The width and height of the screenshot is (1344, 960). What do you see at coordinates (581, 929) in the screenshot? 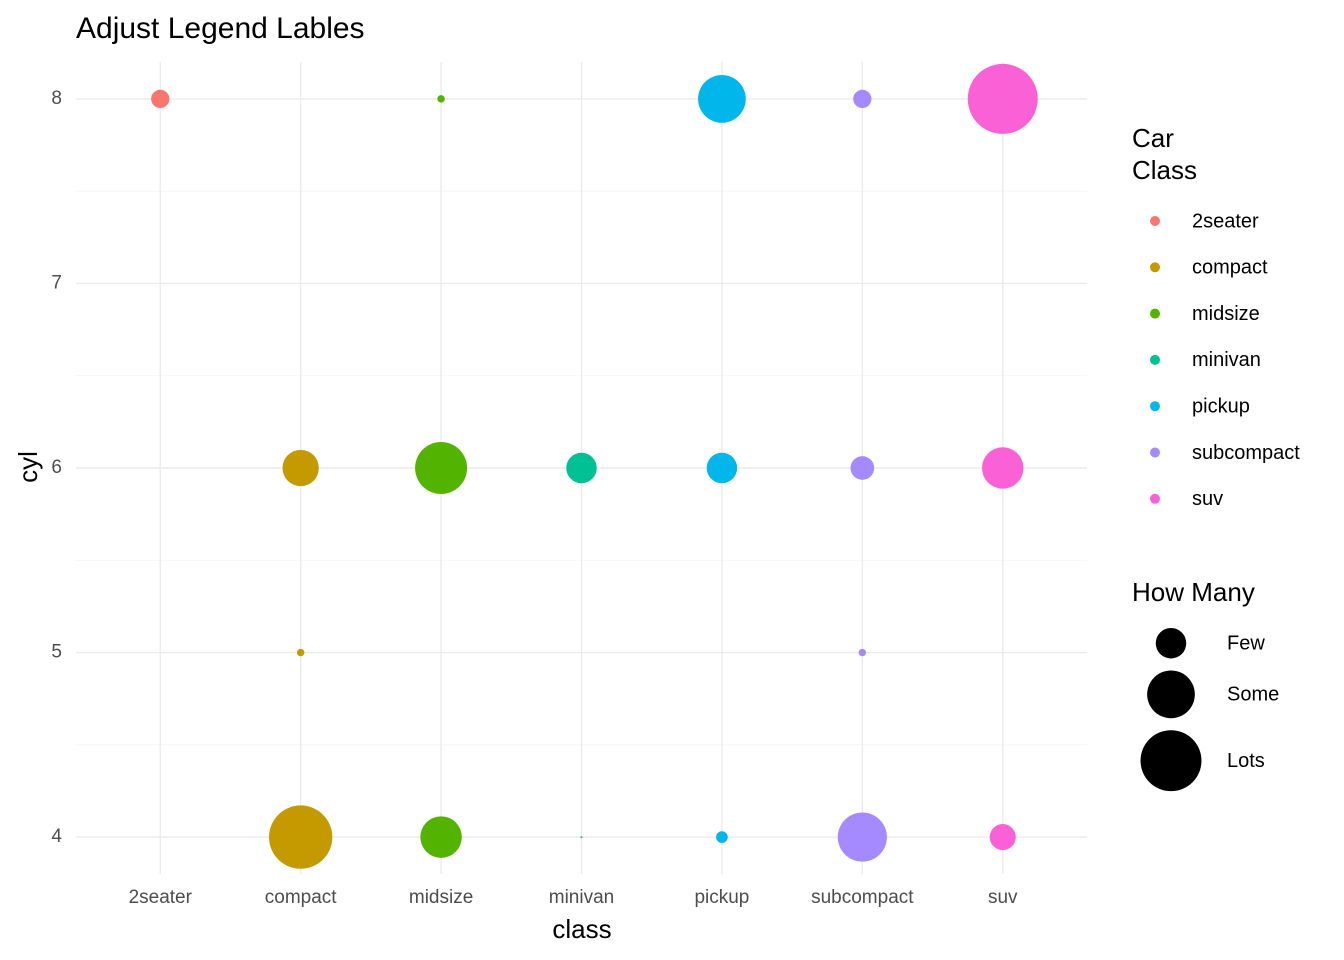
I see `x-axis-title: class` at bounding box center [581, 929].